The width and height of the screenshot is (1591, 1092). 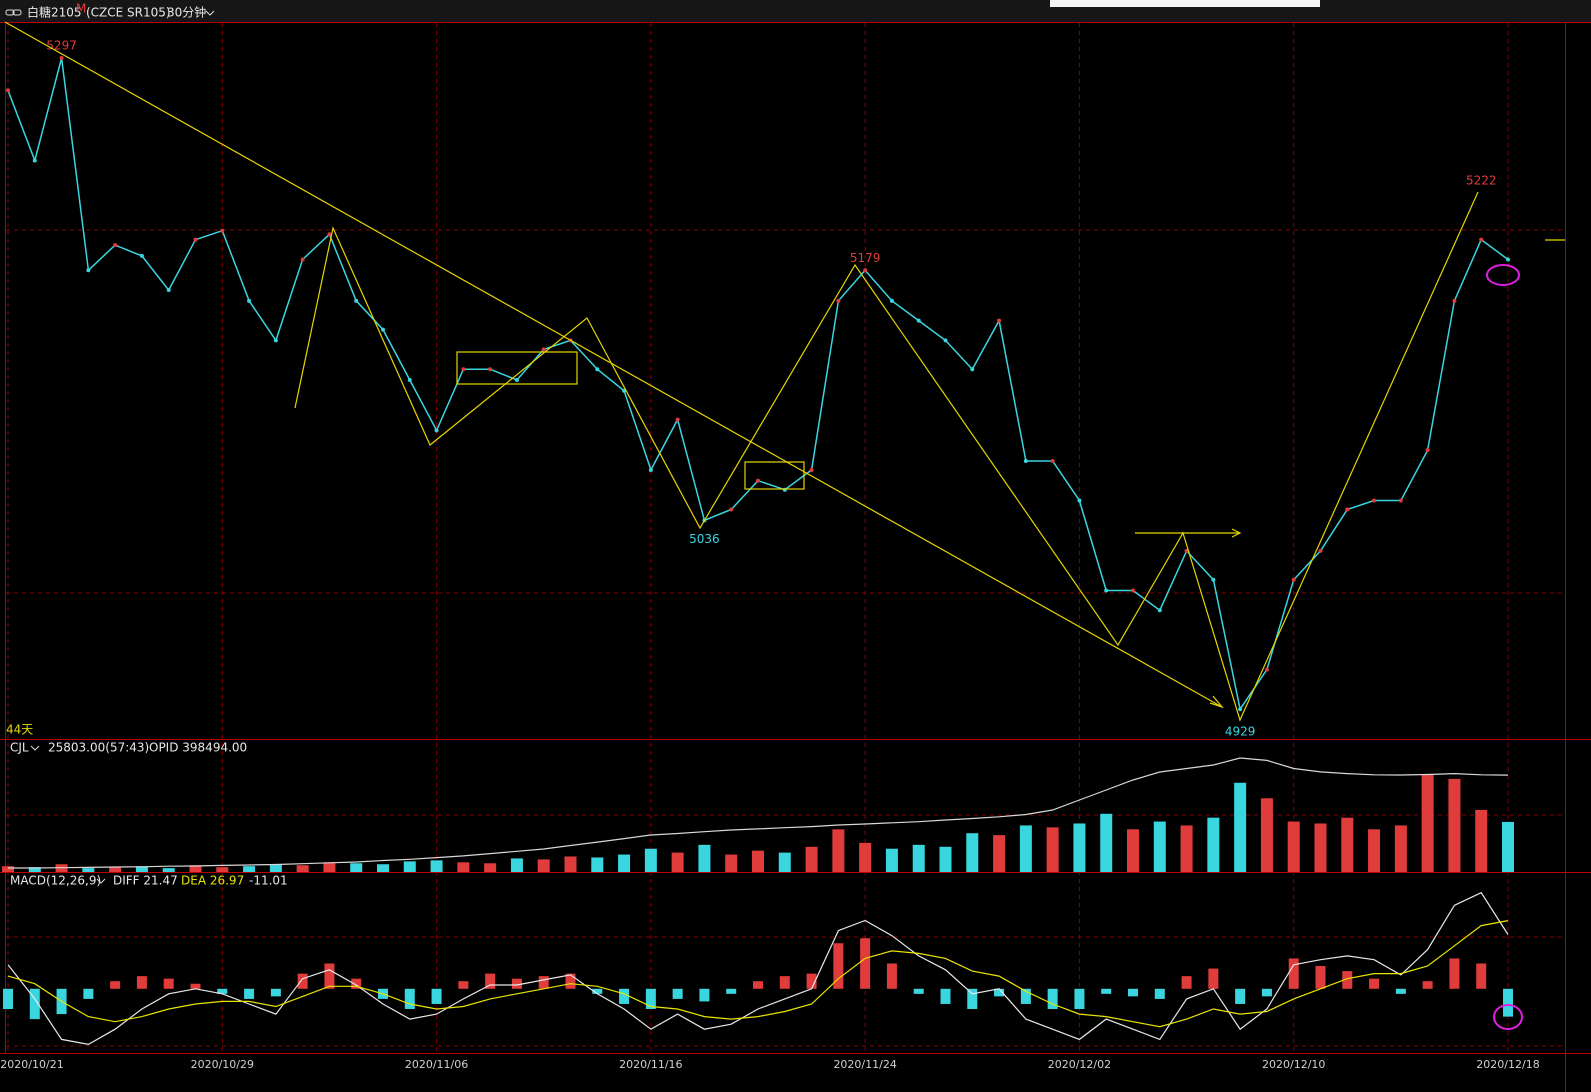 I want to click on x-tick-label: 2020/10/21, so click(x=31, y=1064).